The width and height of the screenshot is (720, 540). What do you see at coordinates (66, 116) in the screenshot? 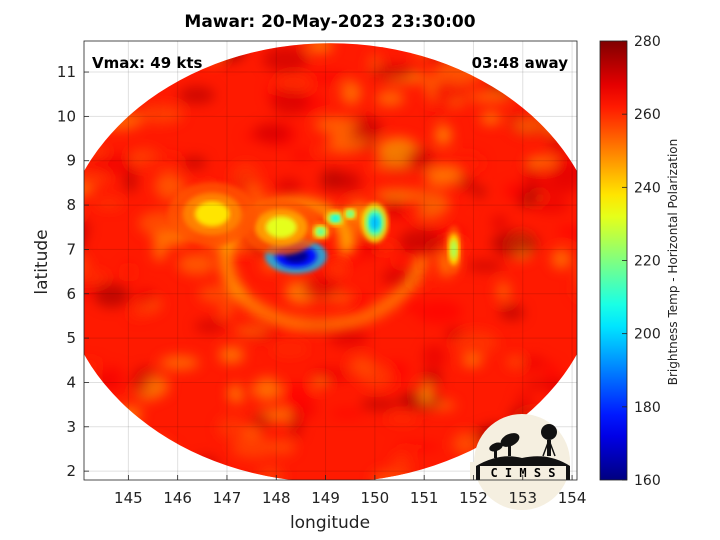
I see `y-tick-label: 10` at bounding box center [66, 116].